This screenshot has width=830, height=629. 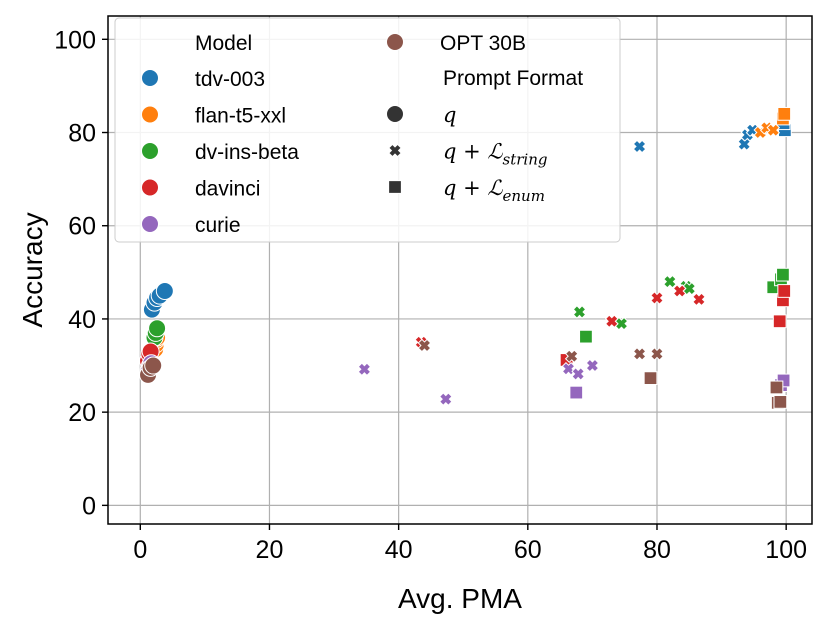 I want to click on y-tick-label: 40, so click(x=82, y=320).